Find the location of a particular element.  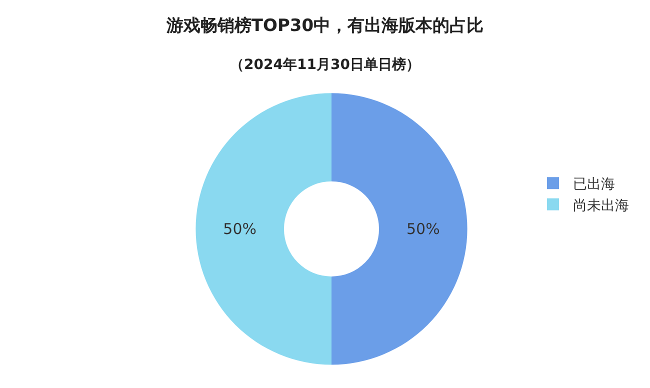

legend-label: 已出海 is located at coordinates (594, 184).